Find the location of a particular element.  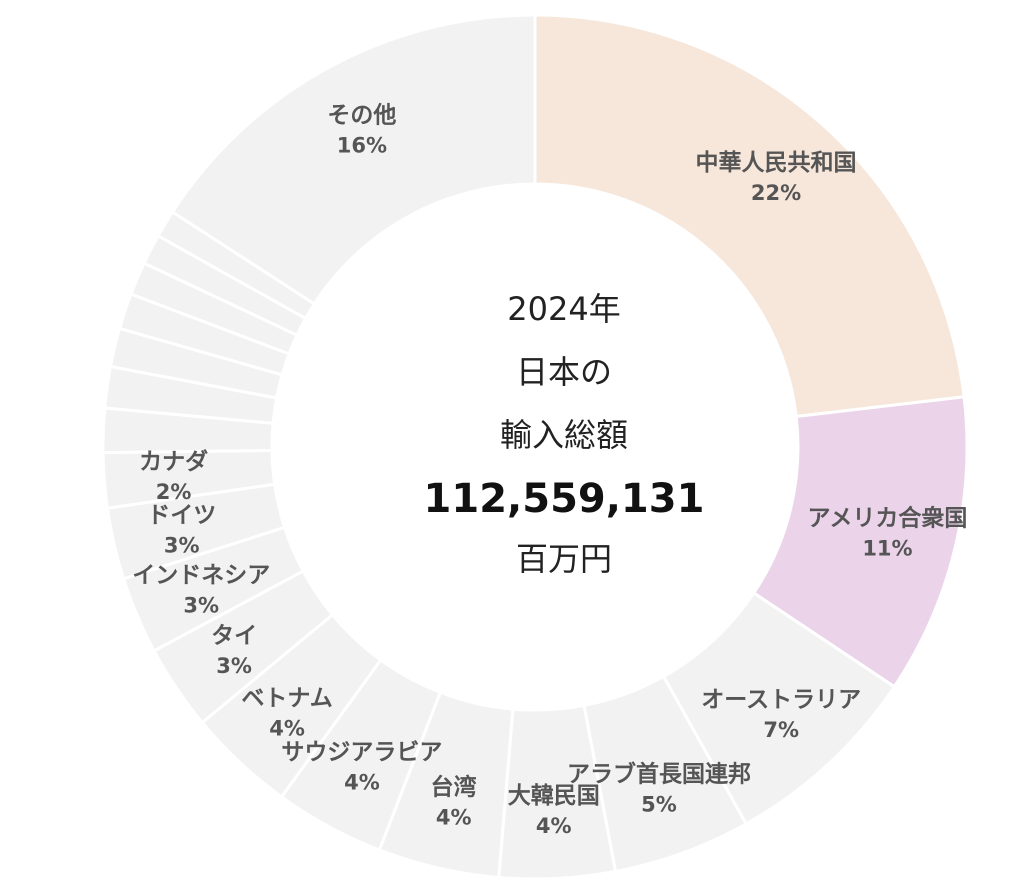

segment-label-0: 中華人民共和国 22% is located at coordinates (775, 177).